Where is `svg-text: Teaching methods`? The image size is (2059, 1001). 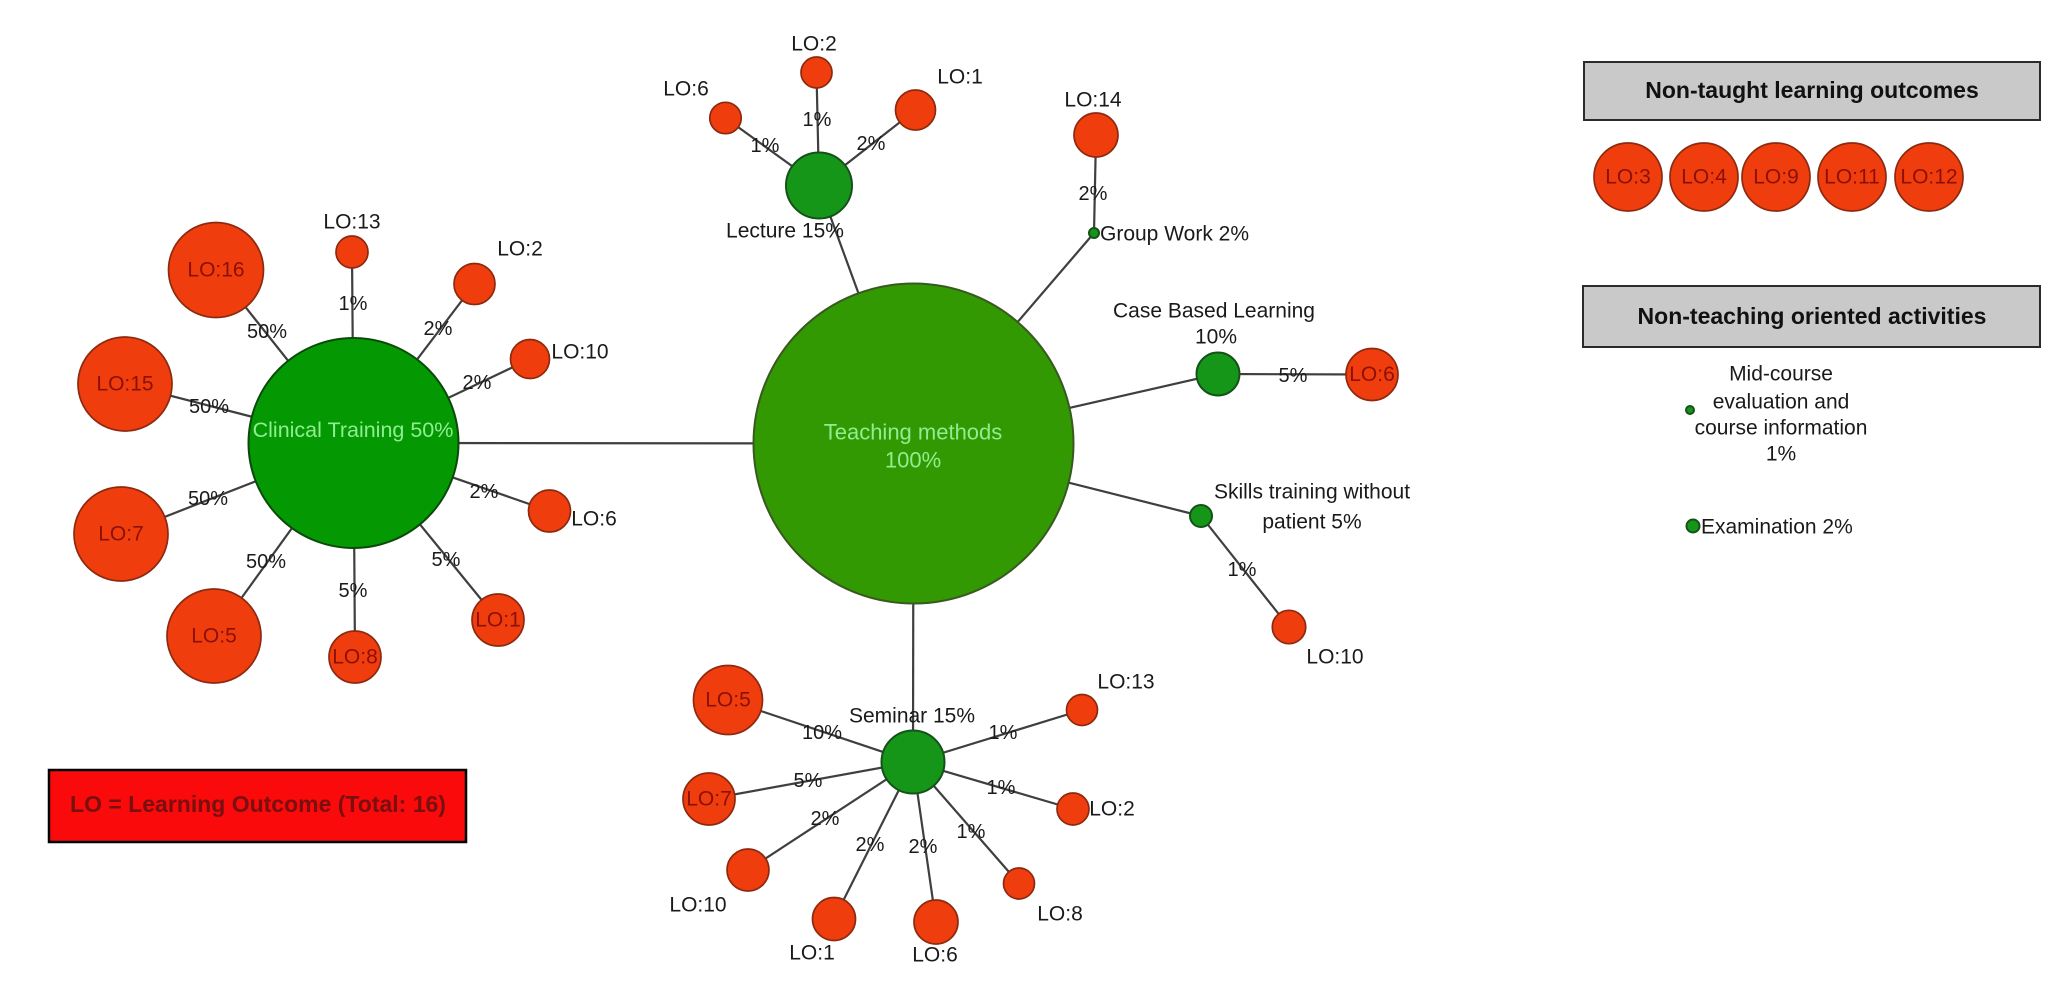 svg-text: Teaching methods is located at coordinates (913, 432).